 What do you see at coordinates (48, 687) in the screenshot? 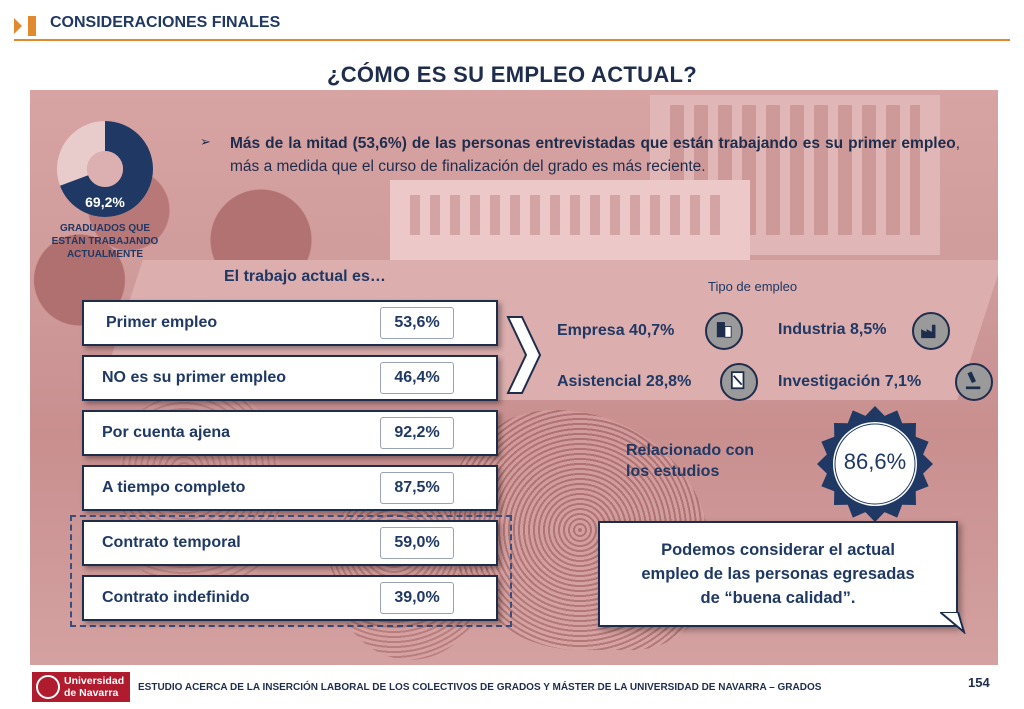
I see `university-seal-icon` at bounding box center [48, 687].